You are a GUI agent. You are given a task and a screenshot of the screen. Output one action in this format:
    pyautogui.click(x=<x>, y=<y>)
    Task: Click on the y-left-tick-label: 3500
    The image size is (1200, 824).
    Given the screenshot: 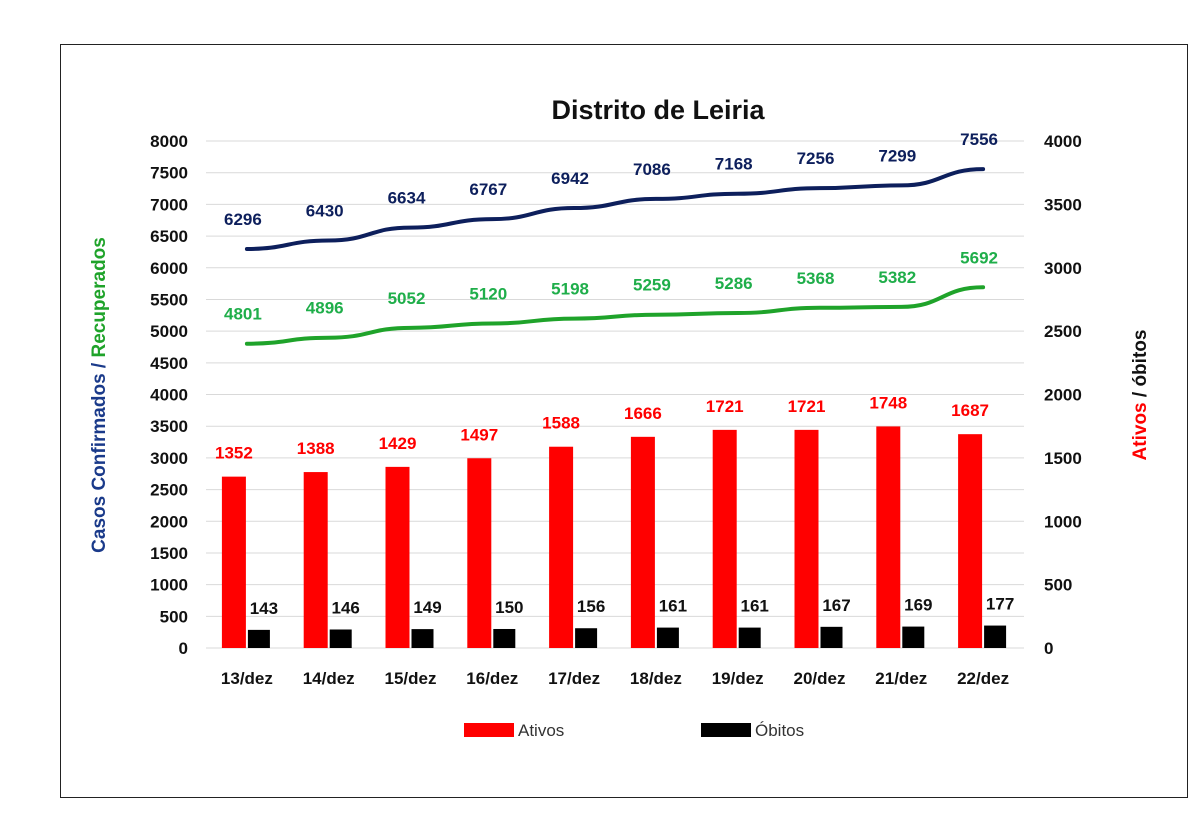 What is the action you would take?
    pyautogui.click(x=169, y=426)
    